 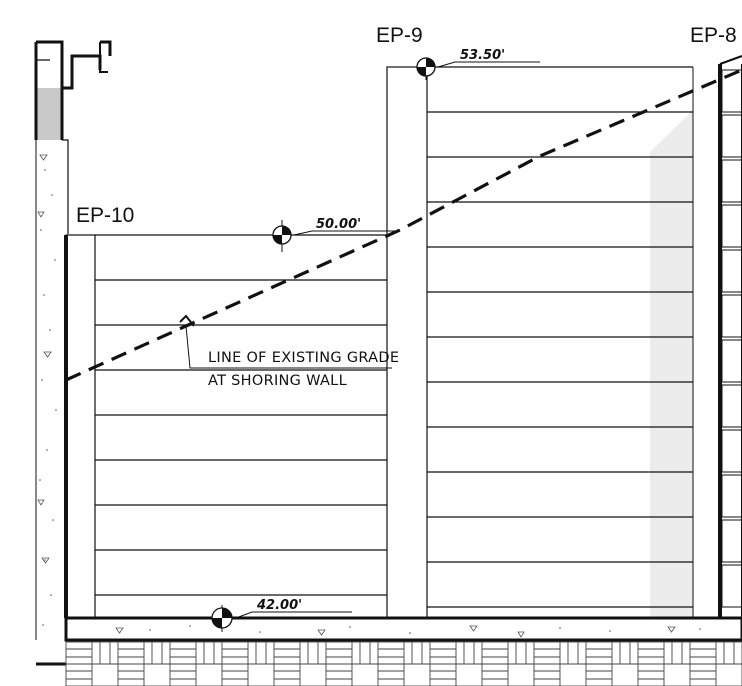 I want to click on grade-note-line2: AT SHORING WALL, so click(x=277, y=381).